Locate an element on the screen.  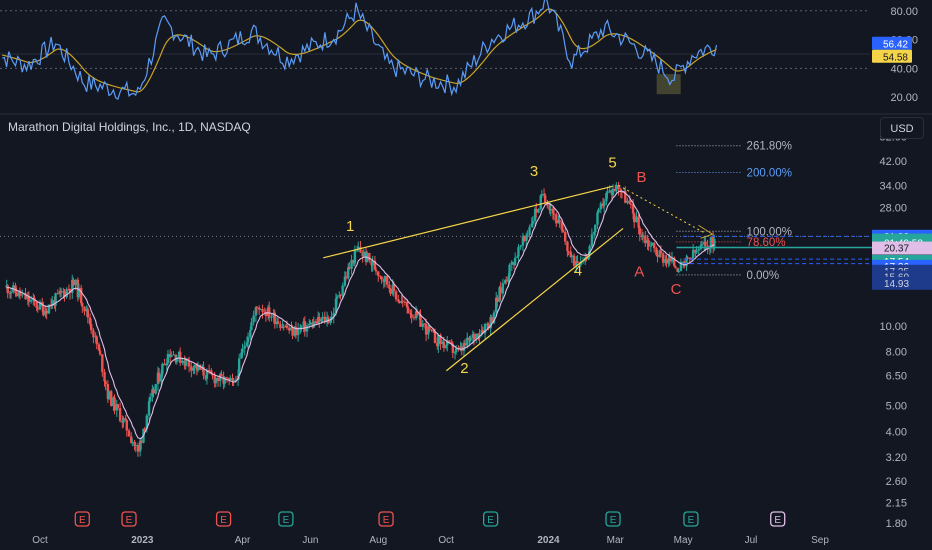
time-axis: Oct 2023 Apr Jun Aug Oct 2024 Mar May Jul Sep is located at coordinates (430, 540).